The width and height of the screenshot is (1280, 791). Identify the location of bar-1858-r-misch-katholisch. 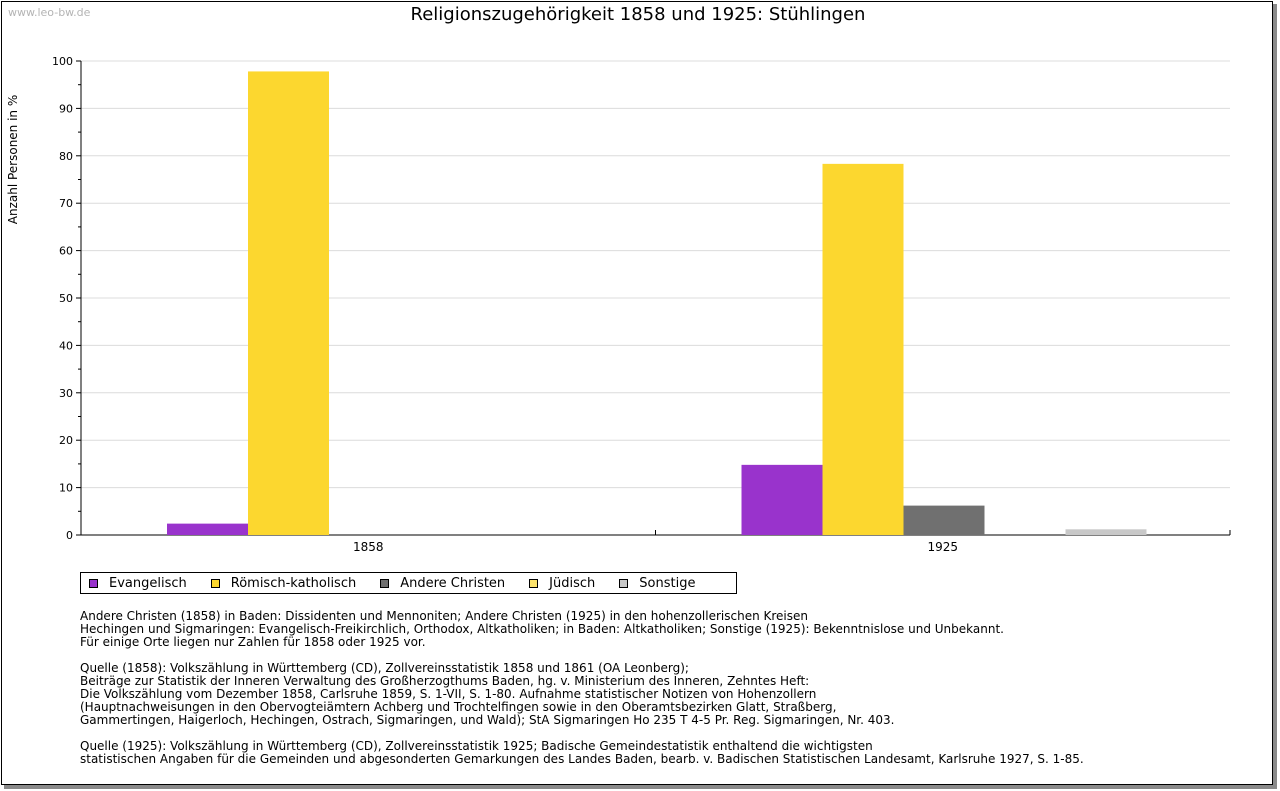
(288, 303).